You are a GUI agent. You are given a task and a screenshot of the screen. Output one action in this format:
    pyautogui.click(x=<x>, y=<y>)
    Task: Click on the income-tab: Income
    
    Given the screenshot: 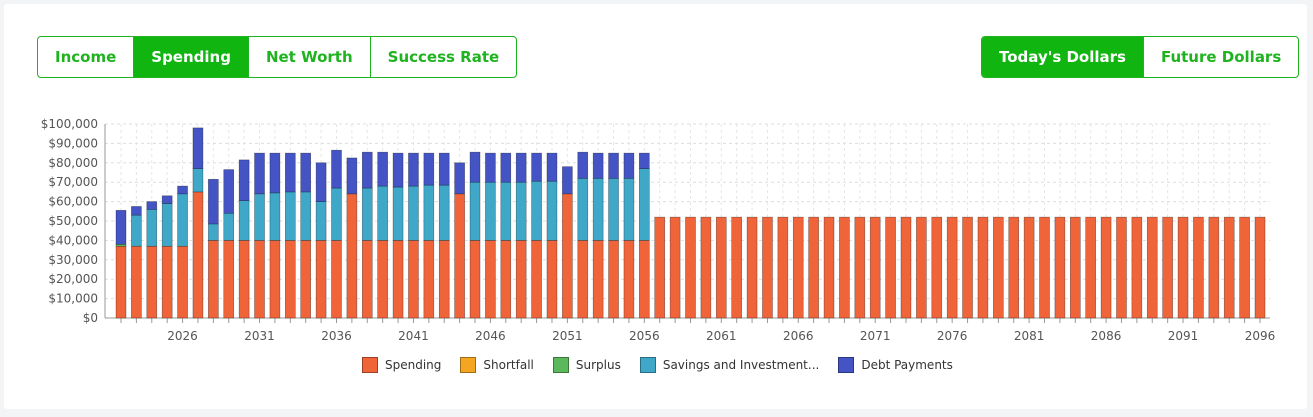 What is the action you would take?
    pyautogui.click(x=86, y=57)
    